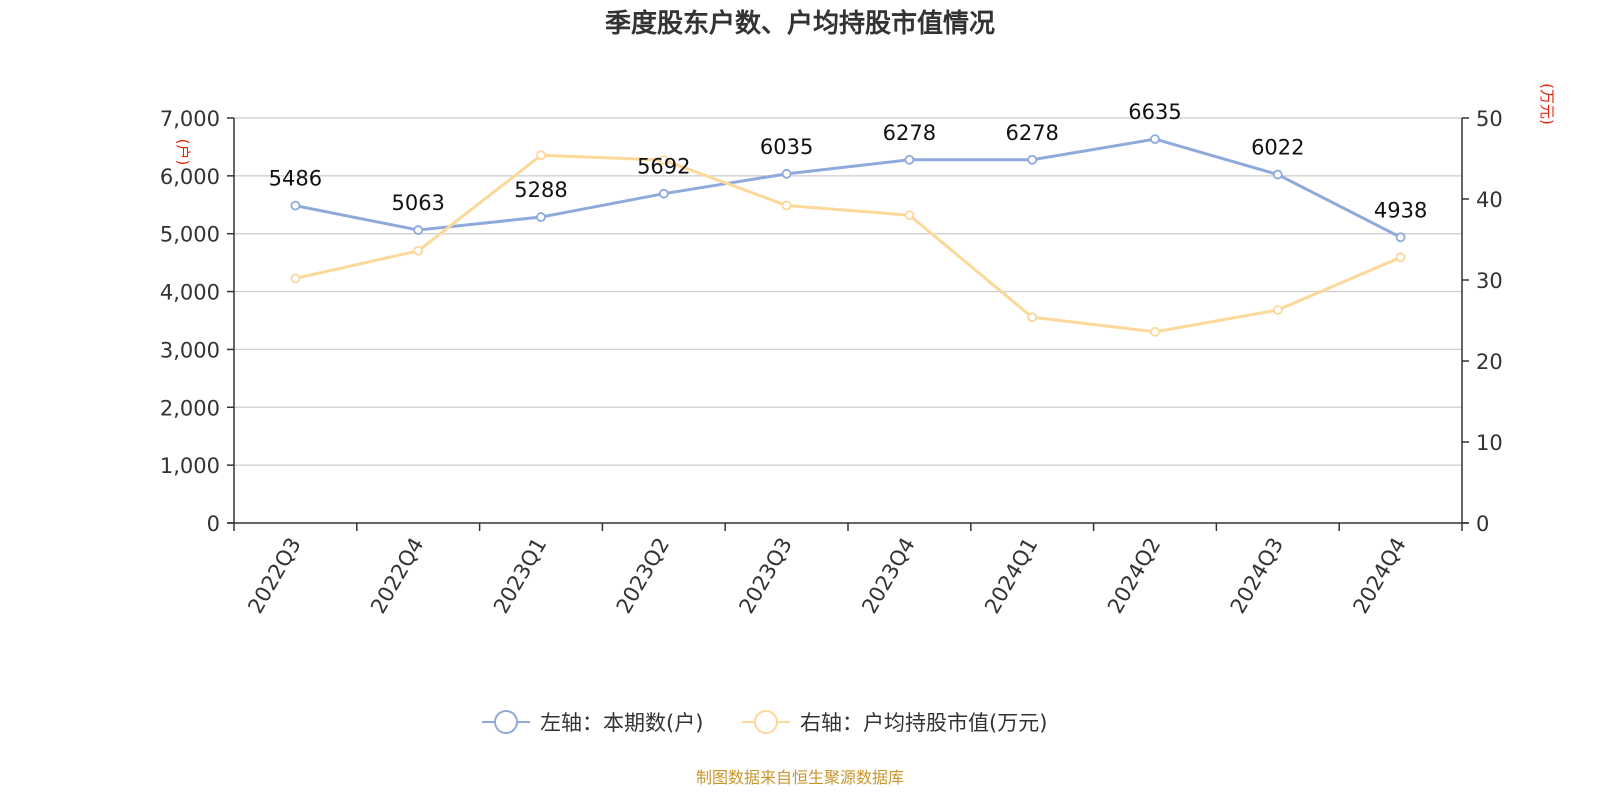 The width and height of the screenshot is (1600, 800). I want to click on data-label: 6035, so click(786, 147).